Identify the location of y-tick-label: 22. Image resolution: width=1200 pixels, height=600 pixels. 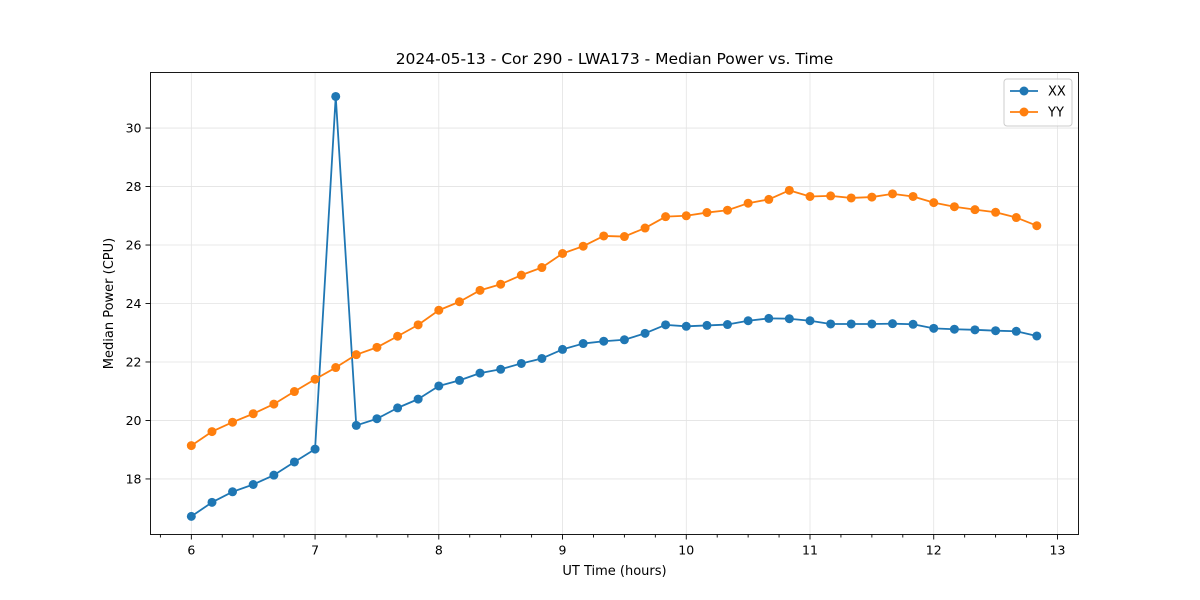
(134, 361).